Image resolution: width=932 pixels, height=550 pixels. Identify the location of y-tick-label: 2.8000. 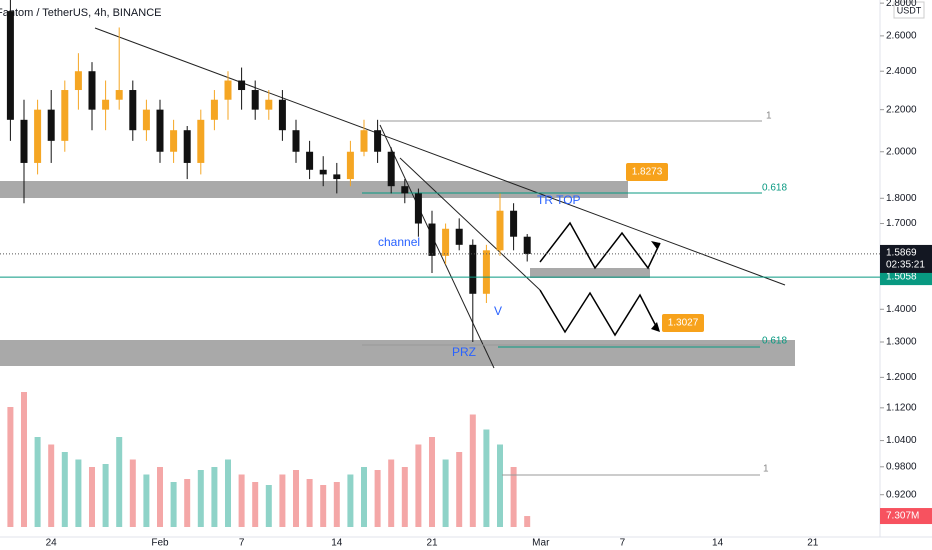
(901, 4).